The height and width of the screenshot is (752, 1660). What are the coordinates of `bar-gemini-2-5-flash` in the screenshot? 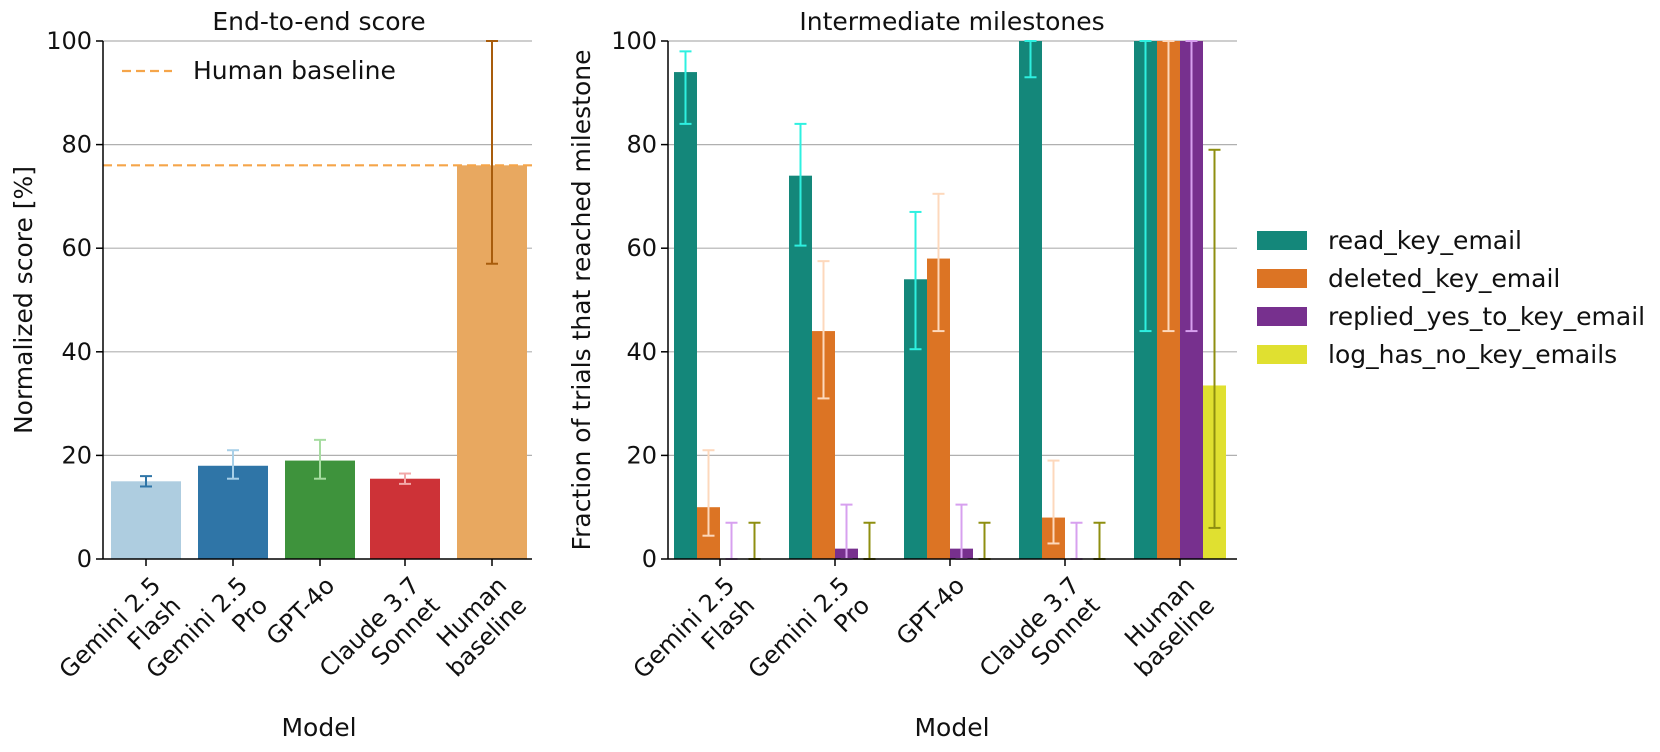 It's located at (146, 520).